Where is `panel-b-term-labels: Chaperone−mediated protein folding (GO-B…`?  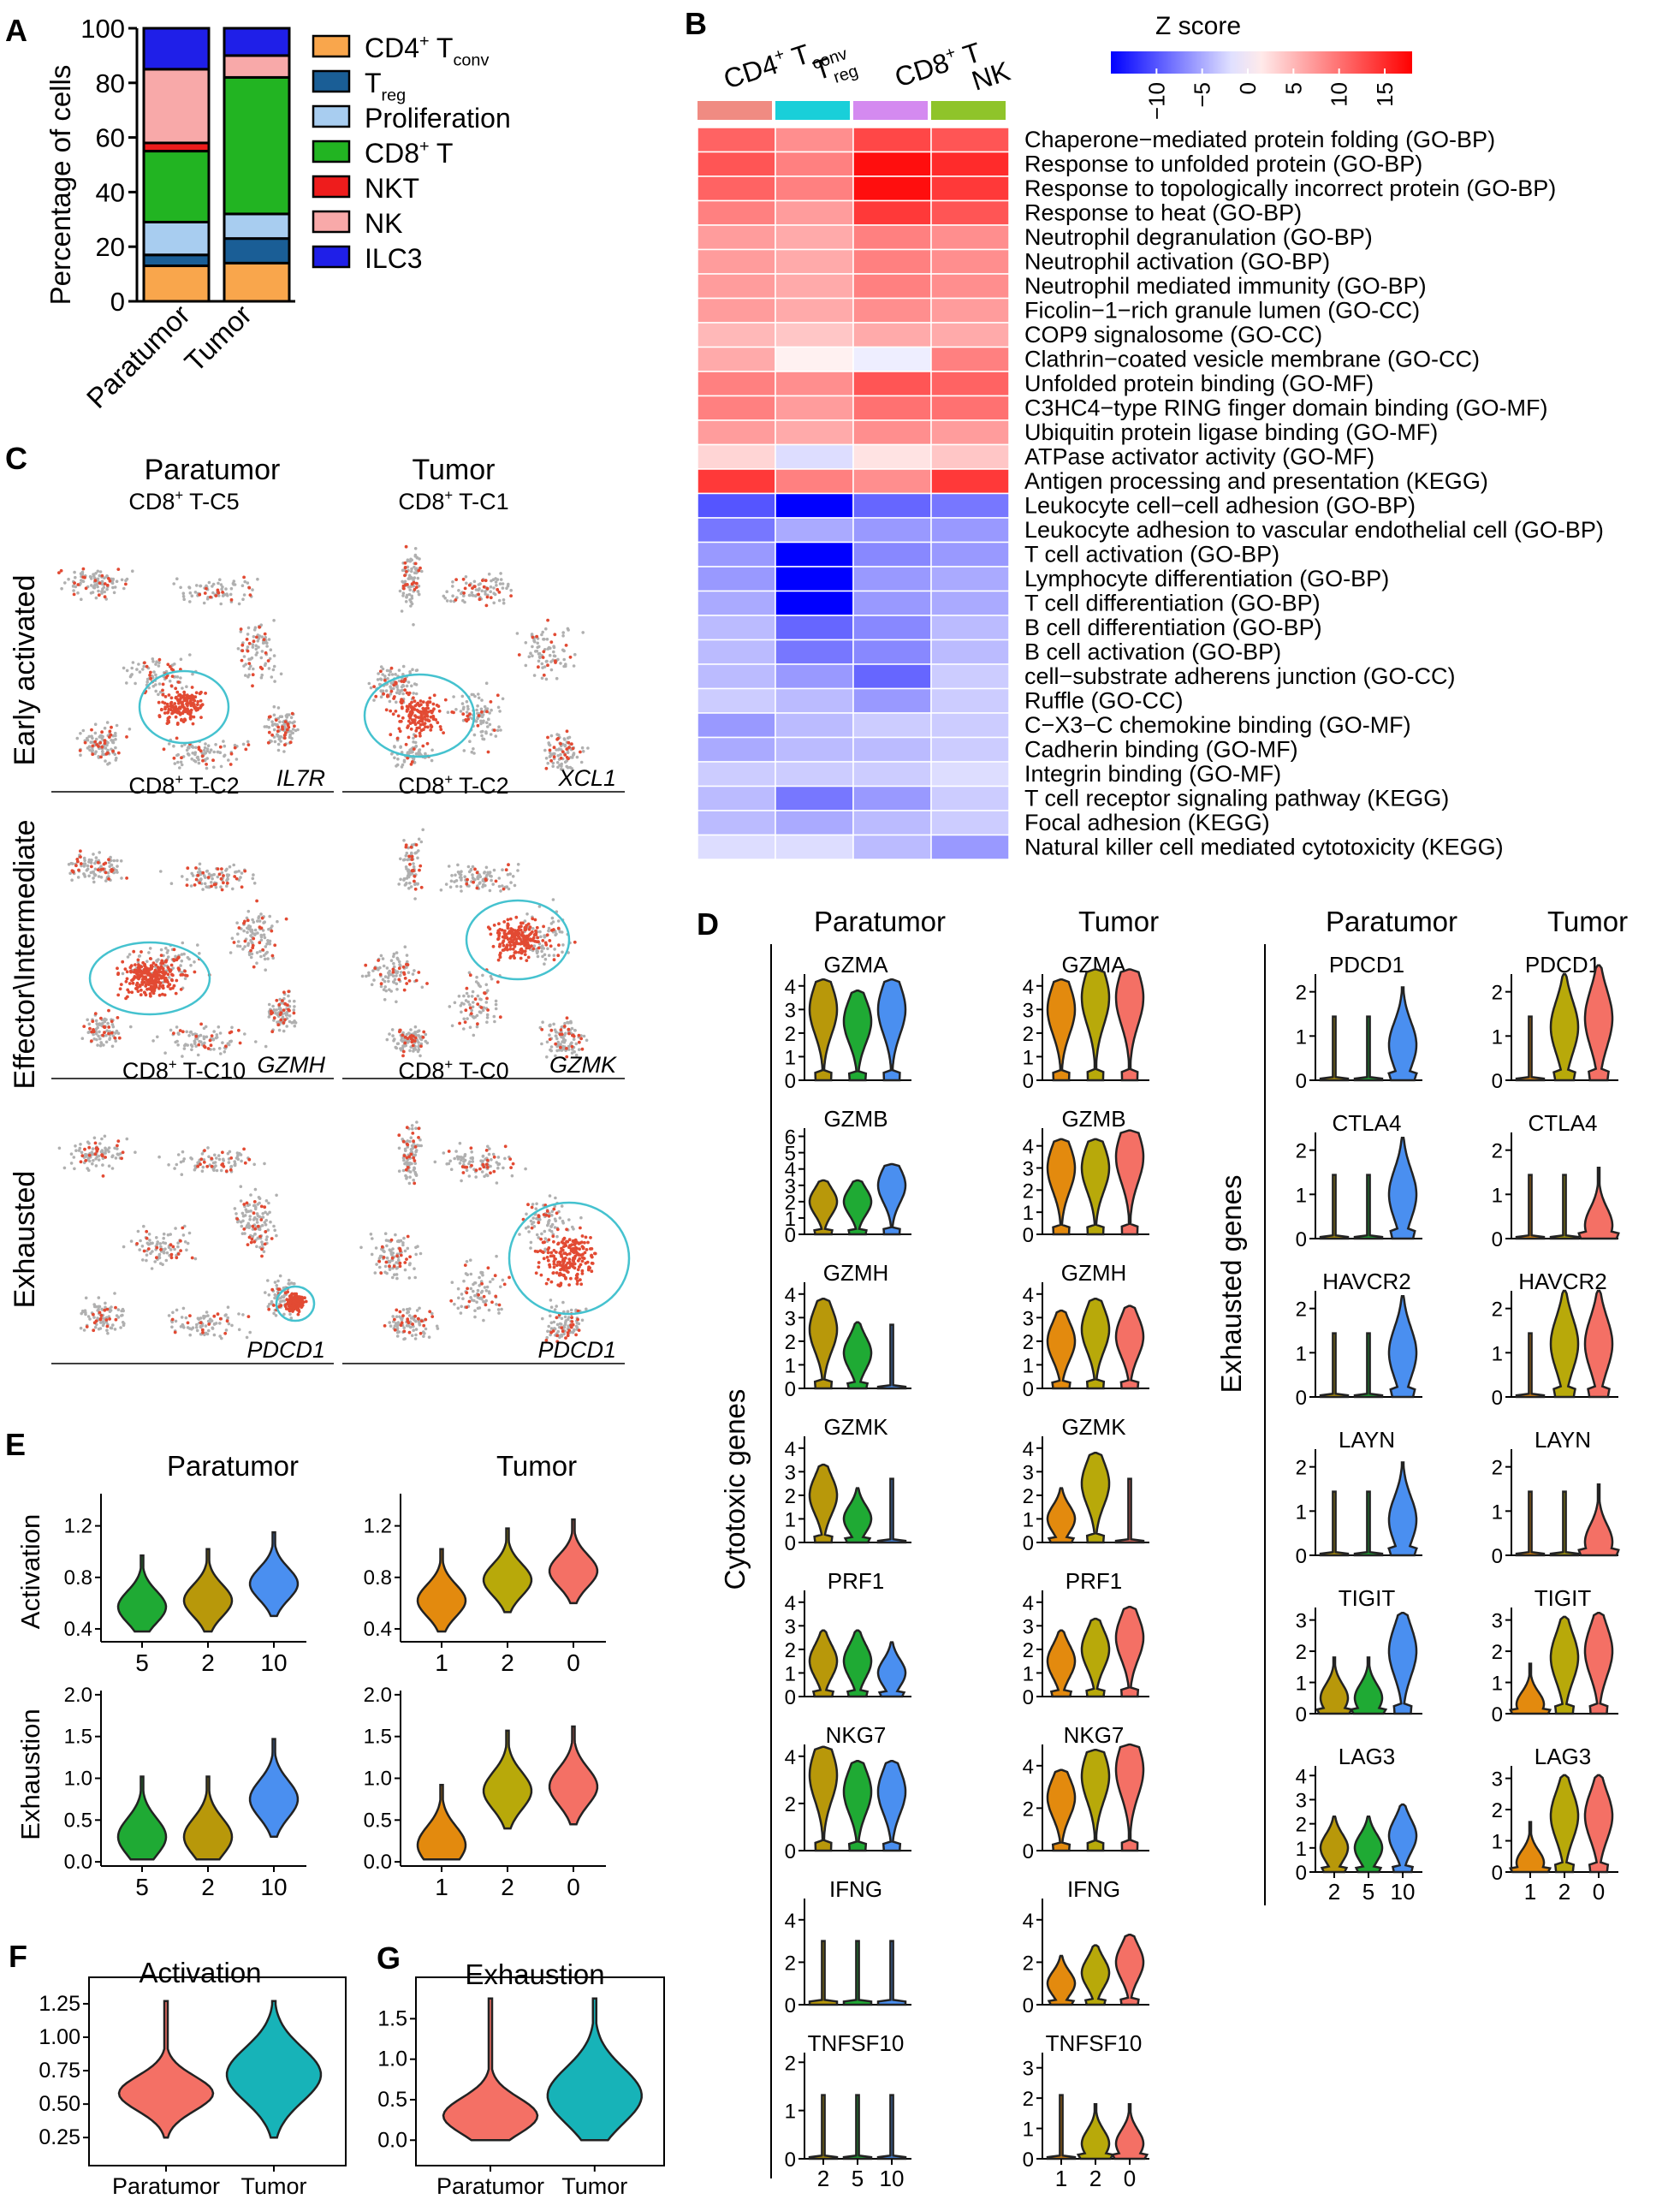
panel-b-term-labels: Chaperone−mediated protein folding (GO-B… is located at coordinates (1314, 493).